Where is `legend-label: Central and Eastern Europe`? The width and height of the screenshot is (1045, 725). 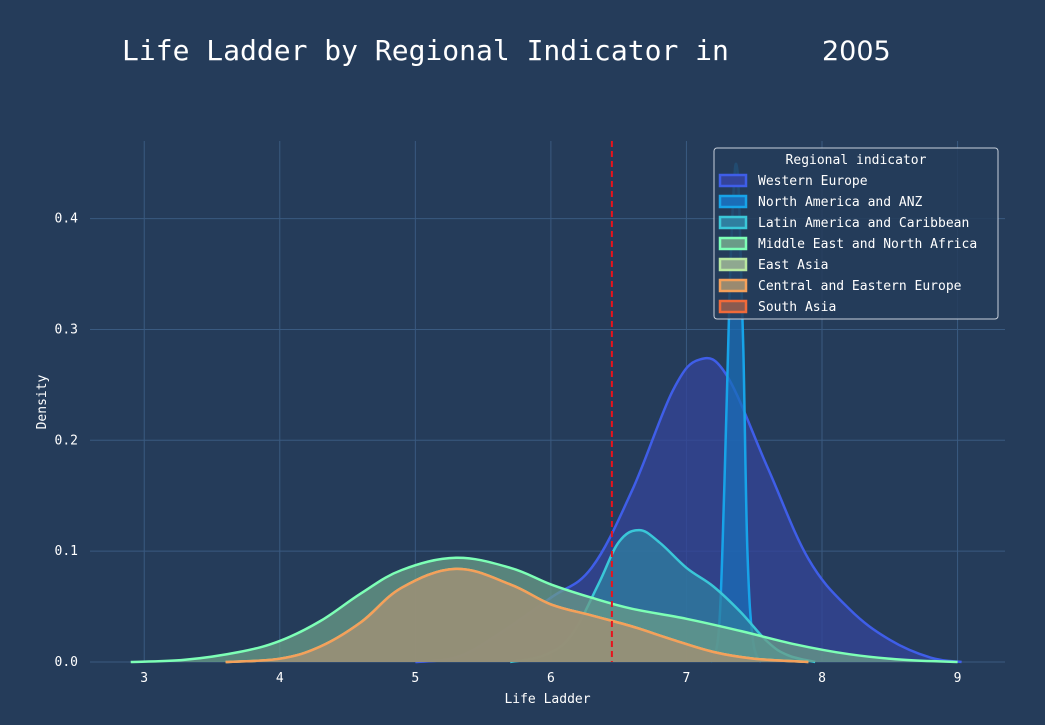 legend-label: Central and Eastern Europe is located at coordinates (860, 286).